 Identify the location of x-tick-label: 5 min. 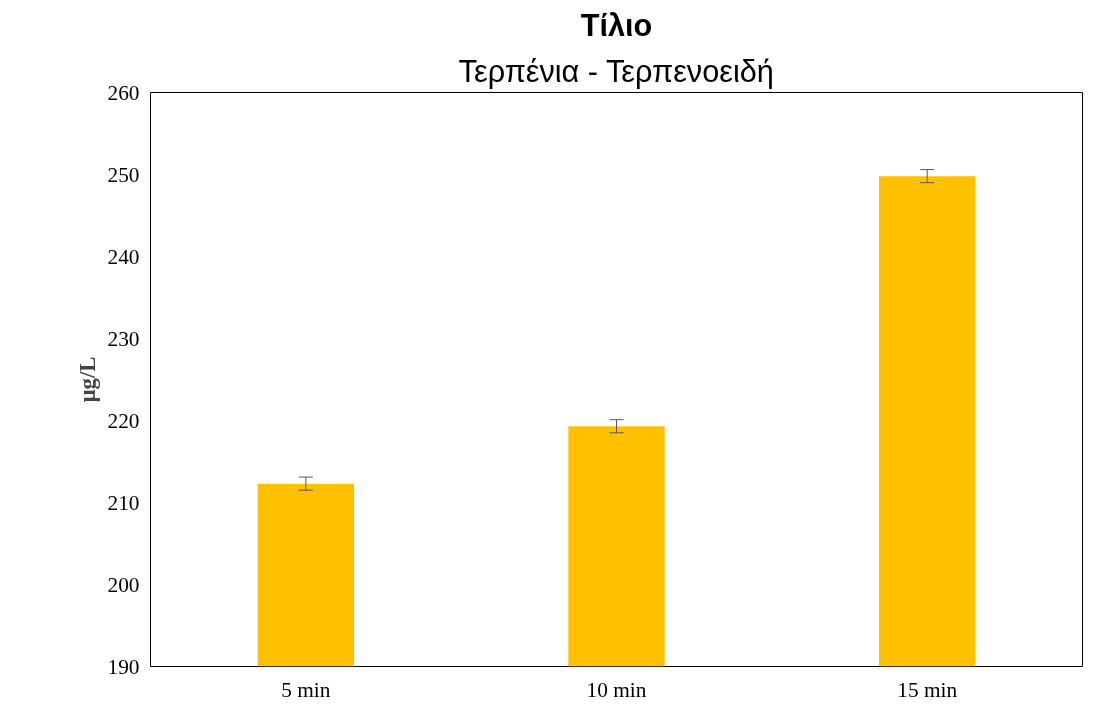
(306, 689).